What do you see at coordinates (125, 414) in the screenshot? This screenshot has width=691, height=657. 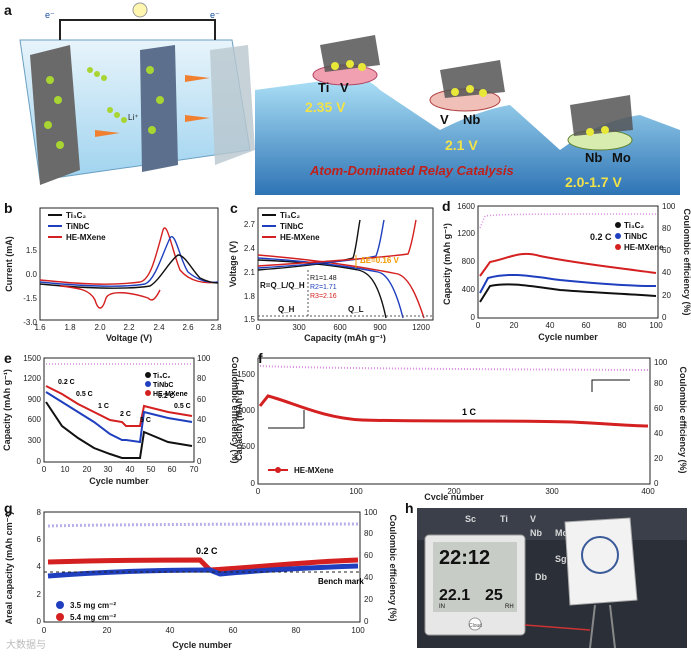 I see `rate-label: 2 C` at bounding box center [125, 414].